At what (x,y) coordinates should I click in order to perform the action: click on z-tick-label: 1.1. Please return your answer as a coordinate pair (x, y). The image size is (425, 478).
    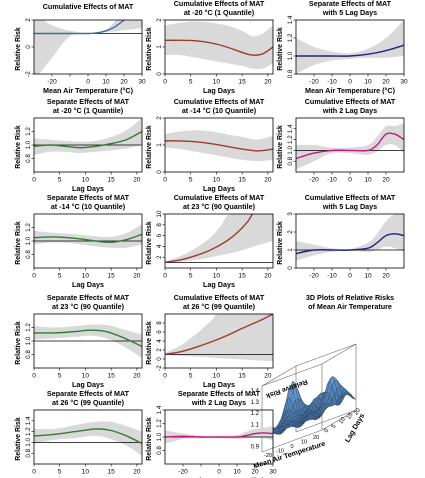
    Looking at the image, I should click on (255, 425).